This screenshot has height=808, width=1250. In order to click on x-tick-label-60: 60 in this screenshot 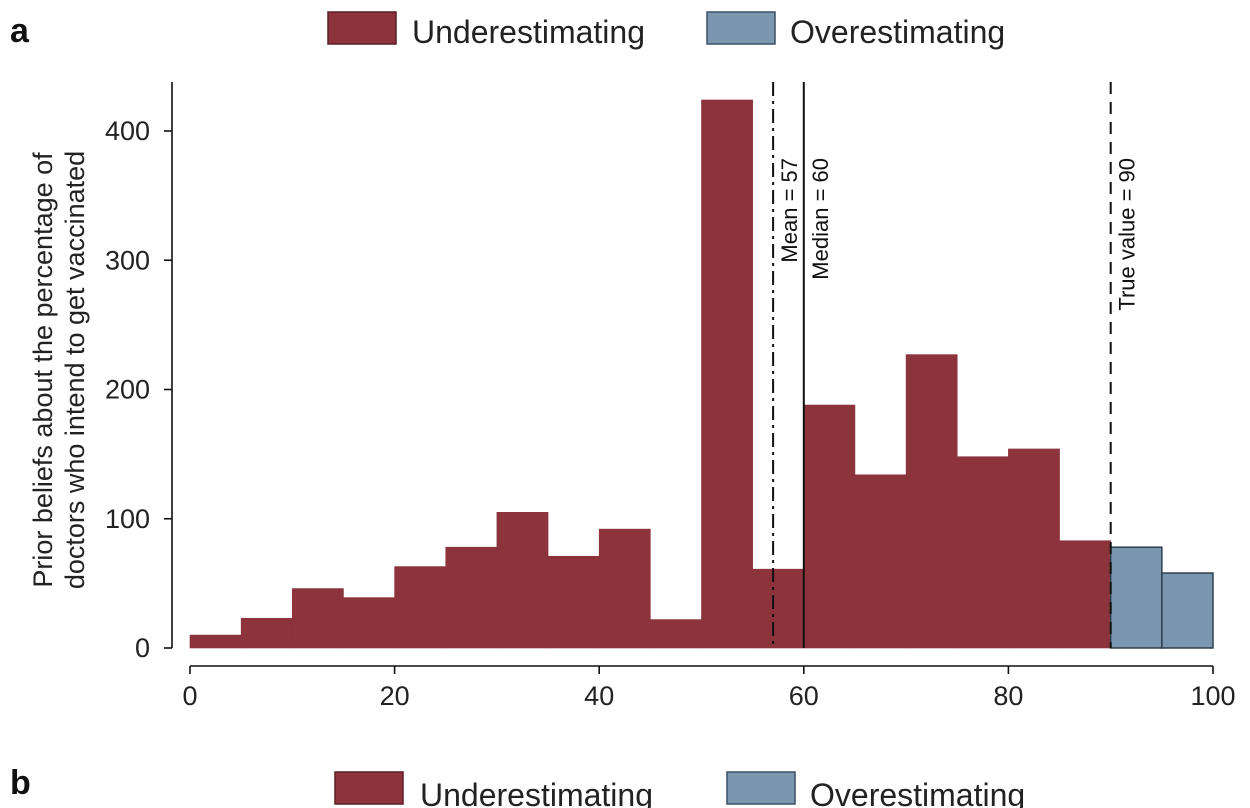, I will do `click(804, 696)`.